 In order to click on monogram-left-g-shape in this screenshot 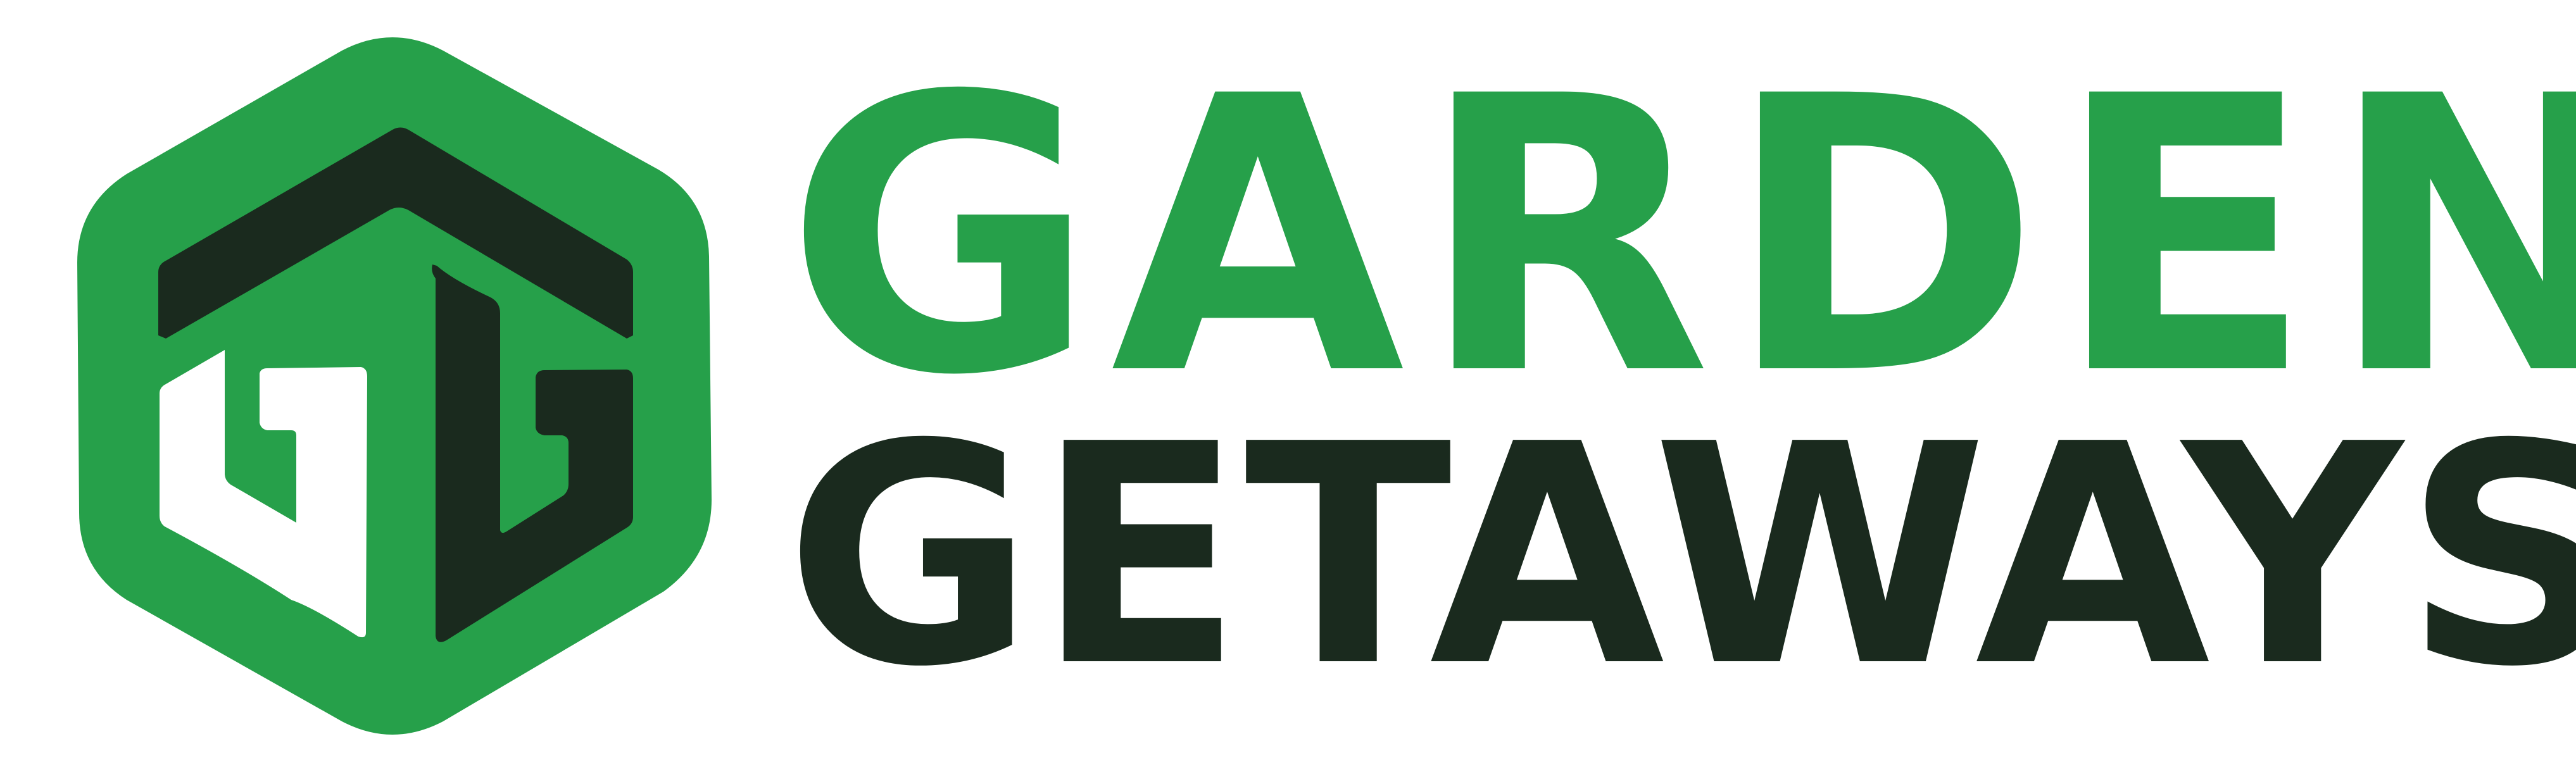, I will do `click(263, 494)`.